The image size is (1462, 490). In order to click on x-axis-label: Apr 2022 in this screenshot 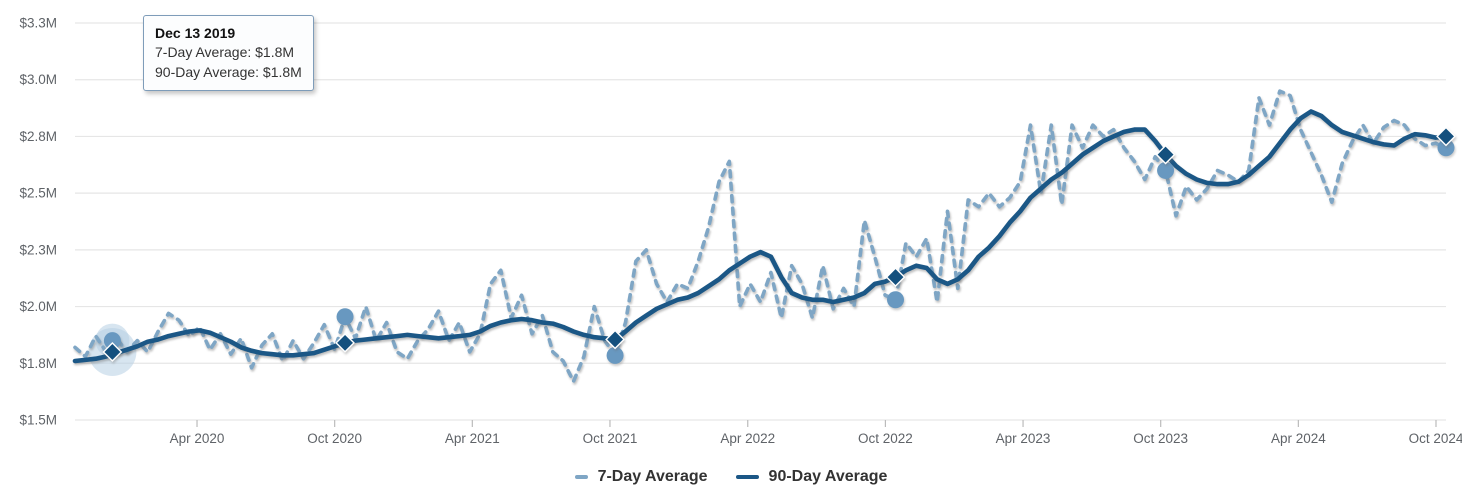, I will do `click(747, 438)`.